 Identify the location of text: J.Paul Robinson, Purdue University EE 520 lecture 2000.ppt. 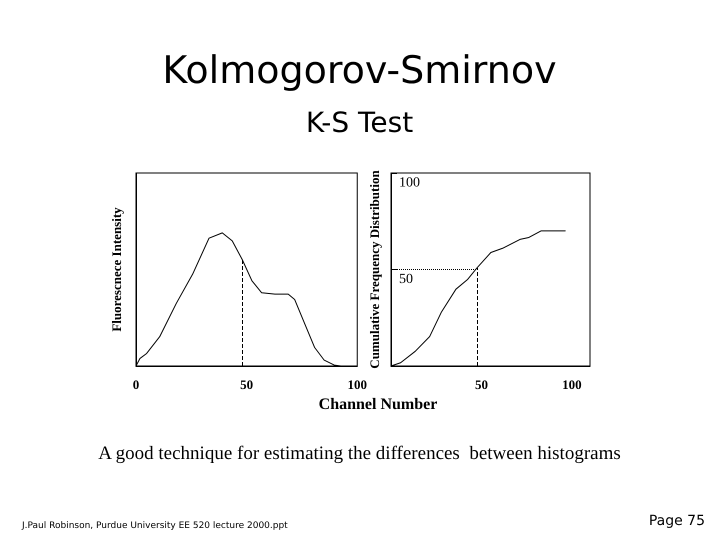
(155, 526).